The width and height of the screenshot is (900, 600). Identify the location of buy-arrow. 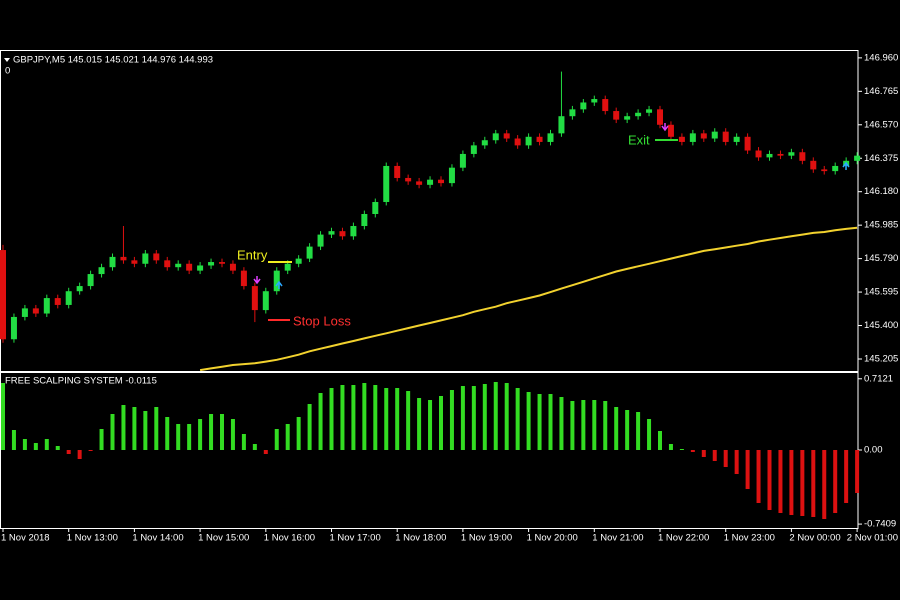
(279, 284).